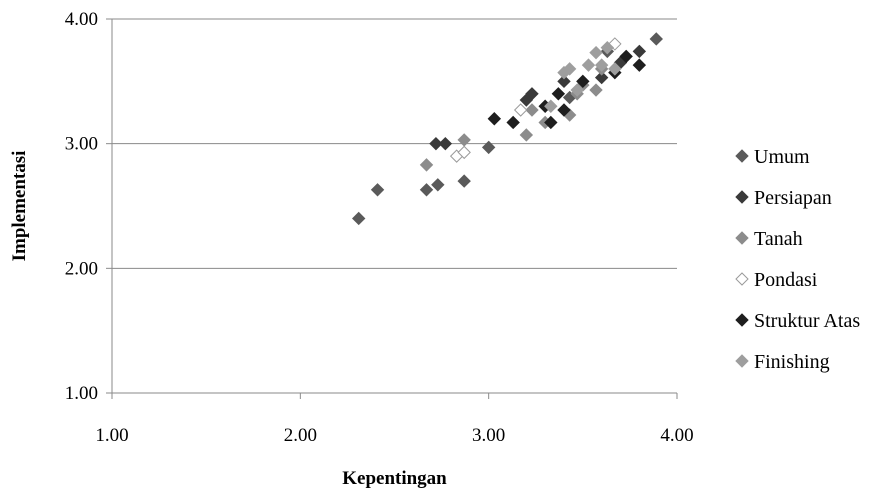 The image size is (886, 488). I want to click on data-points, so click(507, 129).